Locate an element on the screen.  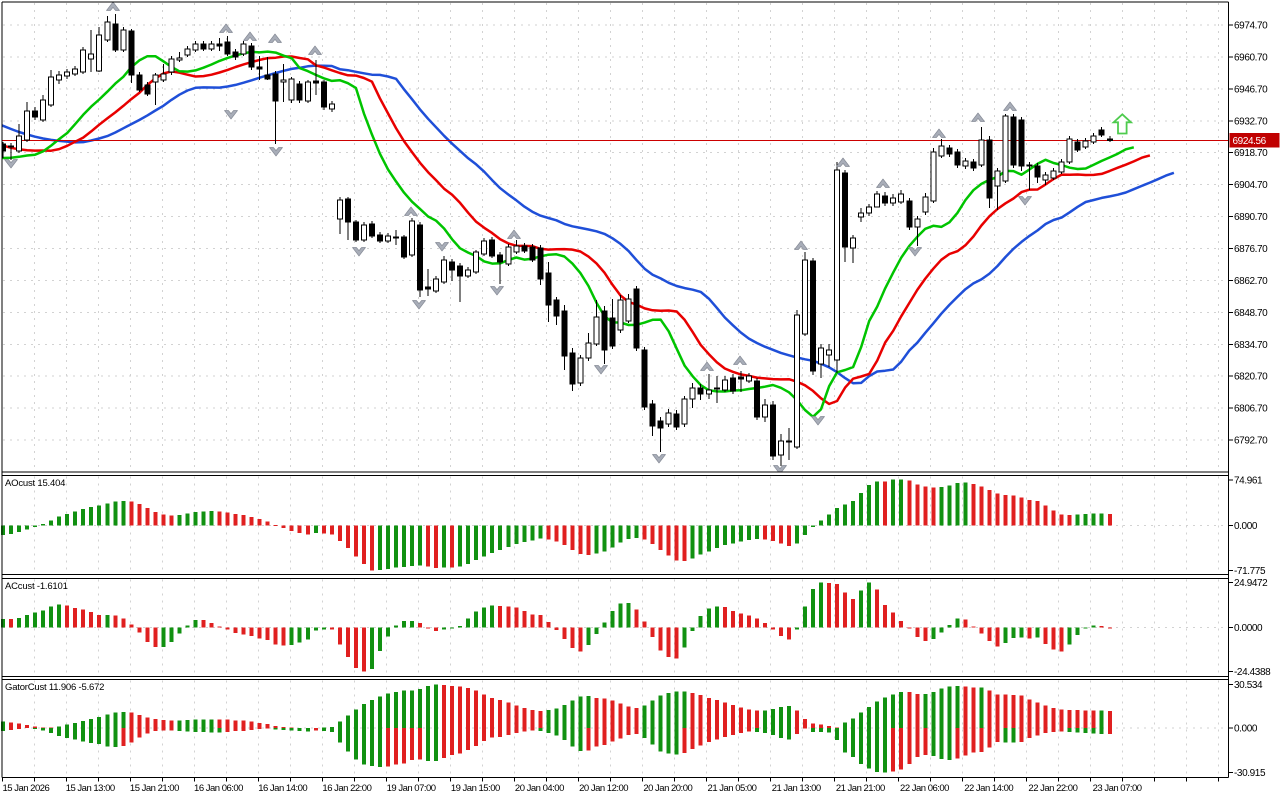
svg-text: 19 Jan 07:00 is located at coordinates (411, 788).